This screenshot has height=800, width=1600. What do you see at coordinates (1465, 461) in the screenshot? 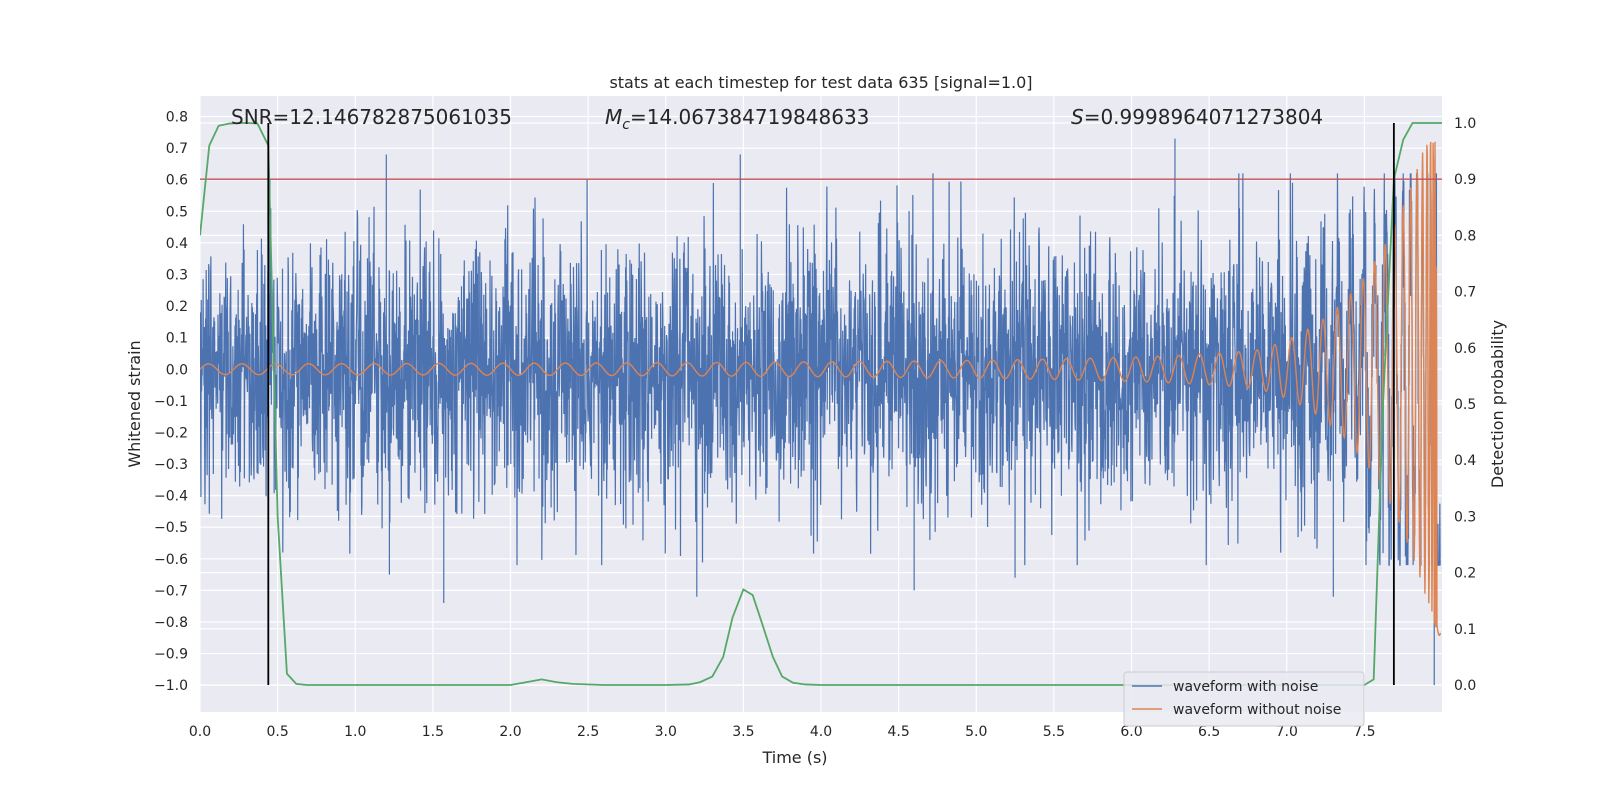
I see `y2-tick-label: 0.4` at bounding box center [1465, 461].